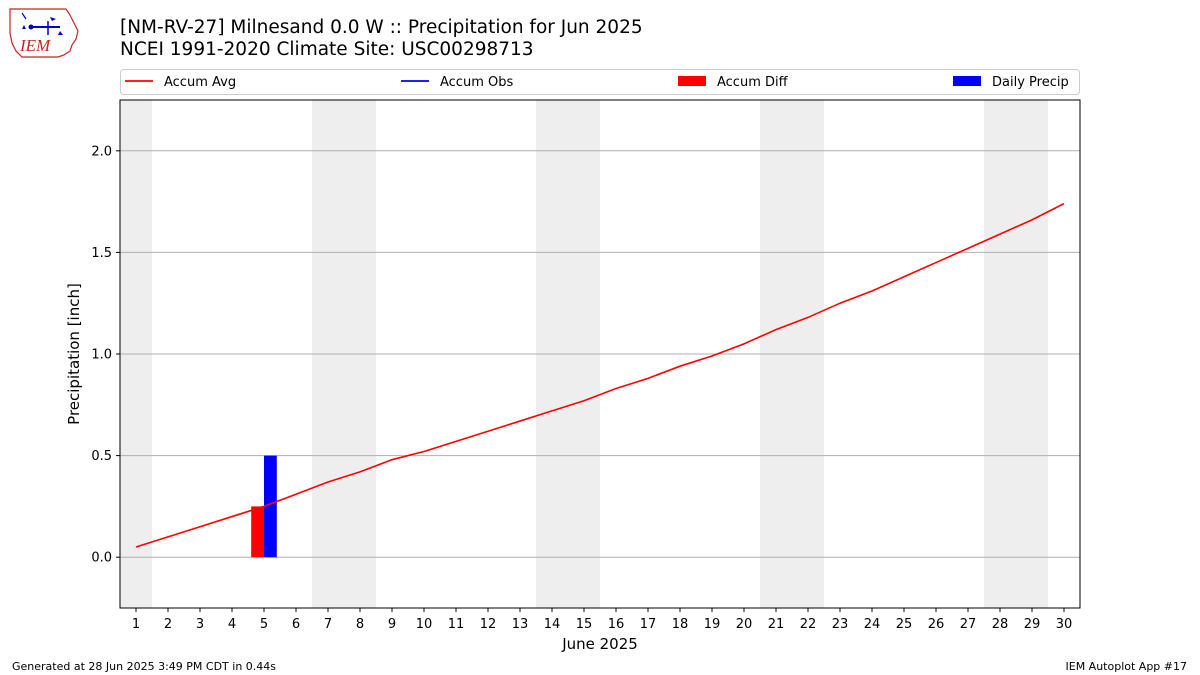 This screenshot has height=675, width=1200. I want to click on x-tick-label-16: 16, so click(616, 624).